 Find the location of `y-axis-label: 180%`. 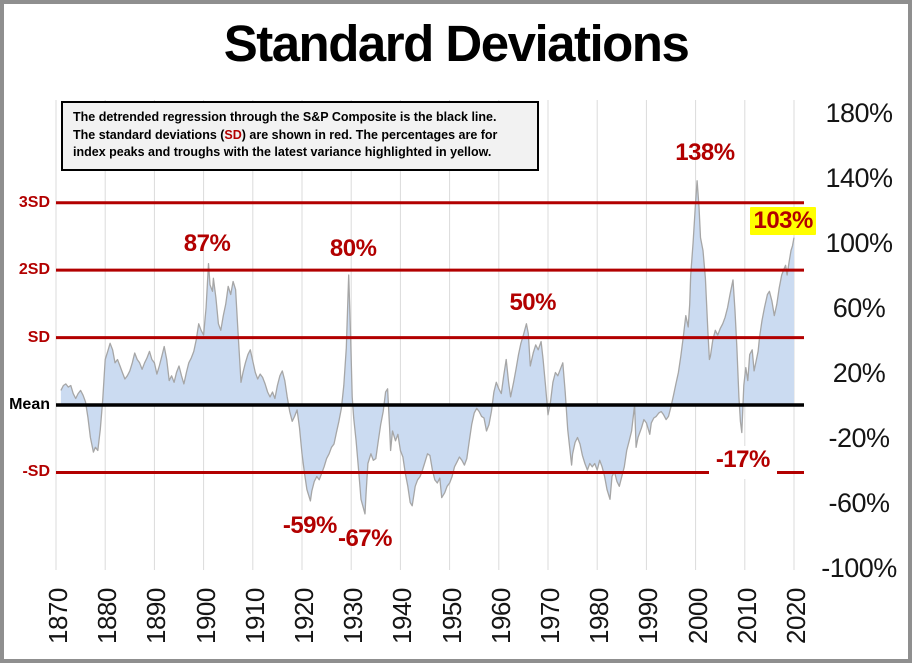

y-axis-label: 180% is located at coordinates (859, 112).